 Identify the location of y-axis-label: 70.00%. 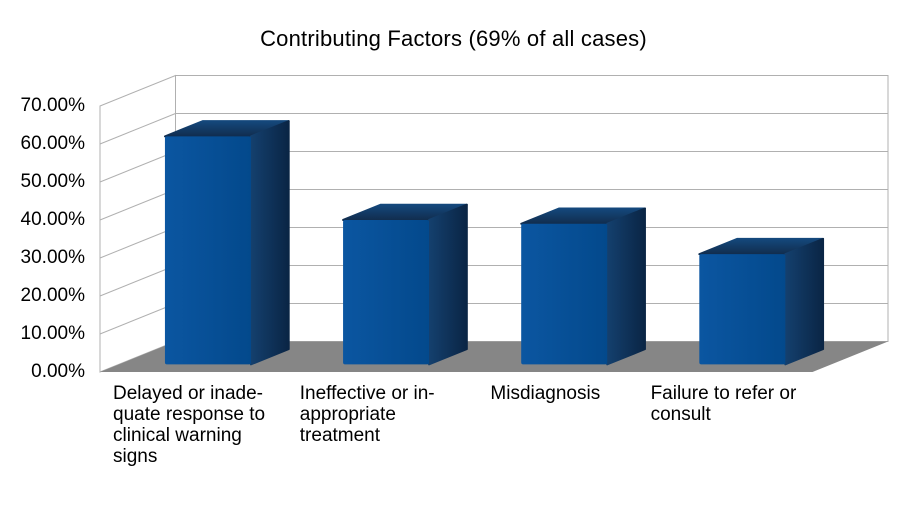
(52, 105).